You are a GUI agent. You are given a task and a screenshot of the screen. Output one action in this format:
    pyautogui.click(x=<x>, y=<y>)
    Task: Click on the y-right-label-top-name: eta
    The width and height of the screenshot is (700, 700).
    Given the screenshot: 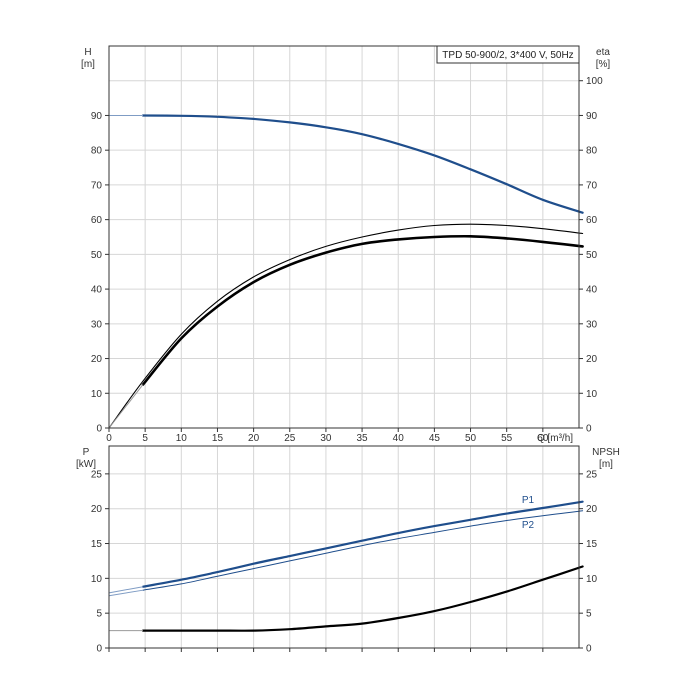 What is the action you would take?
    pyautogui.click(x=603, y=52)
    